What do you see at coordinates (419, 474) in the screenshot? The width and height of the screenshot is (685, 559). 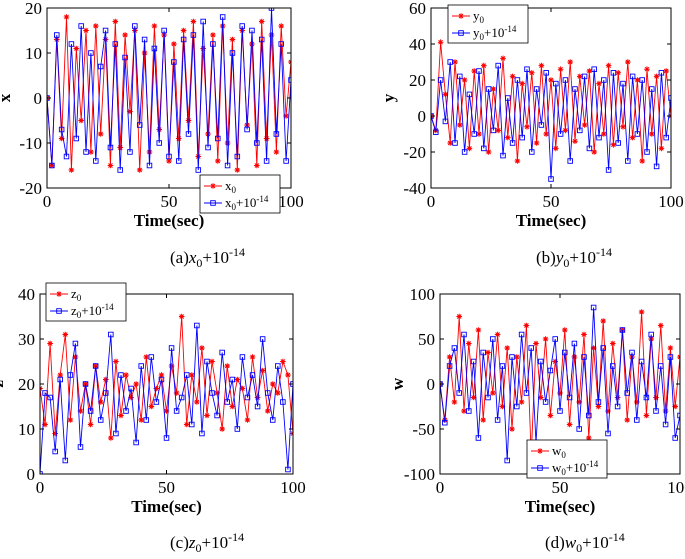 I see `y-tick-label: -100` at bounding box center [419, 474].